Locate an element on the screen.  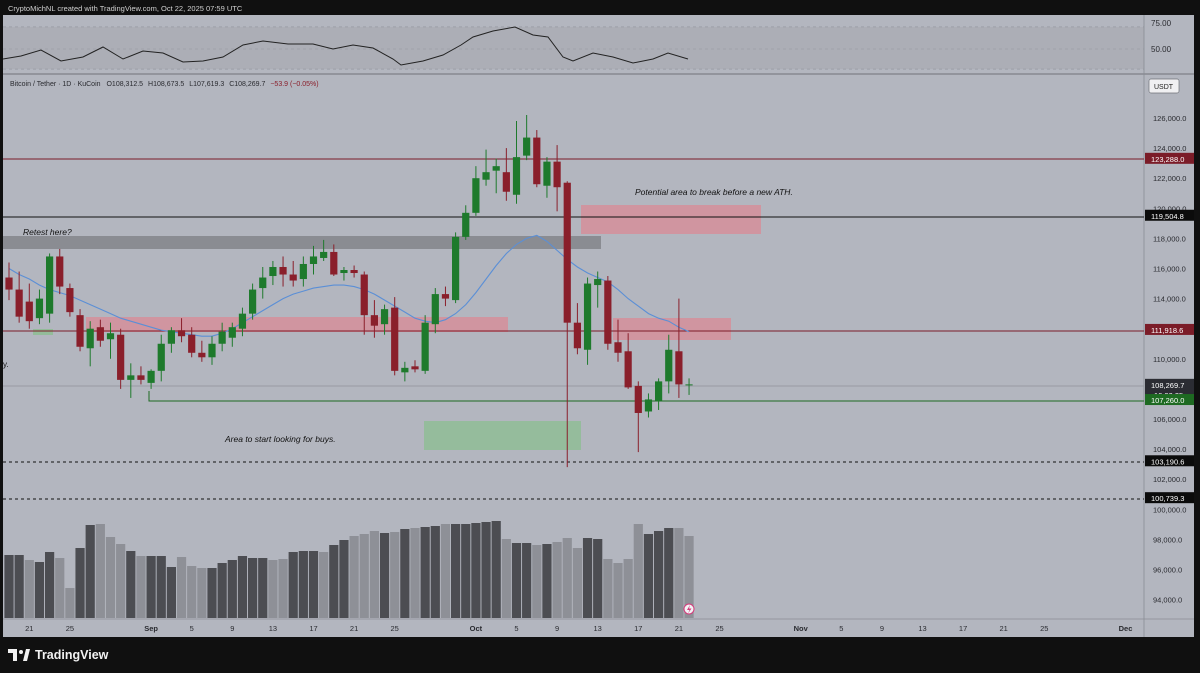
ohlc-high: H108,673.5 is located at coordinates (166, 84).